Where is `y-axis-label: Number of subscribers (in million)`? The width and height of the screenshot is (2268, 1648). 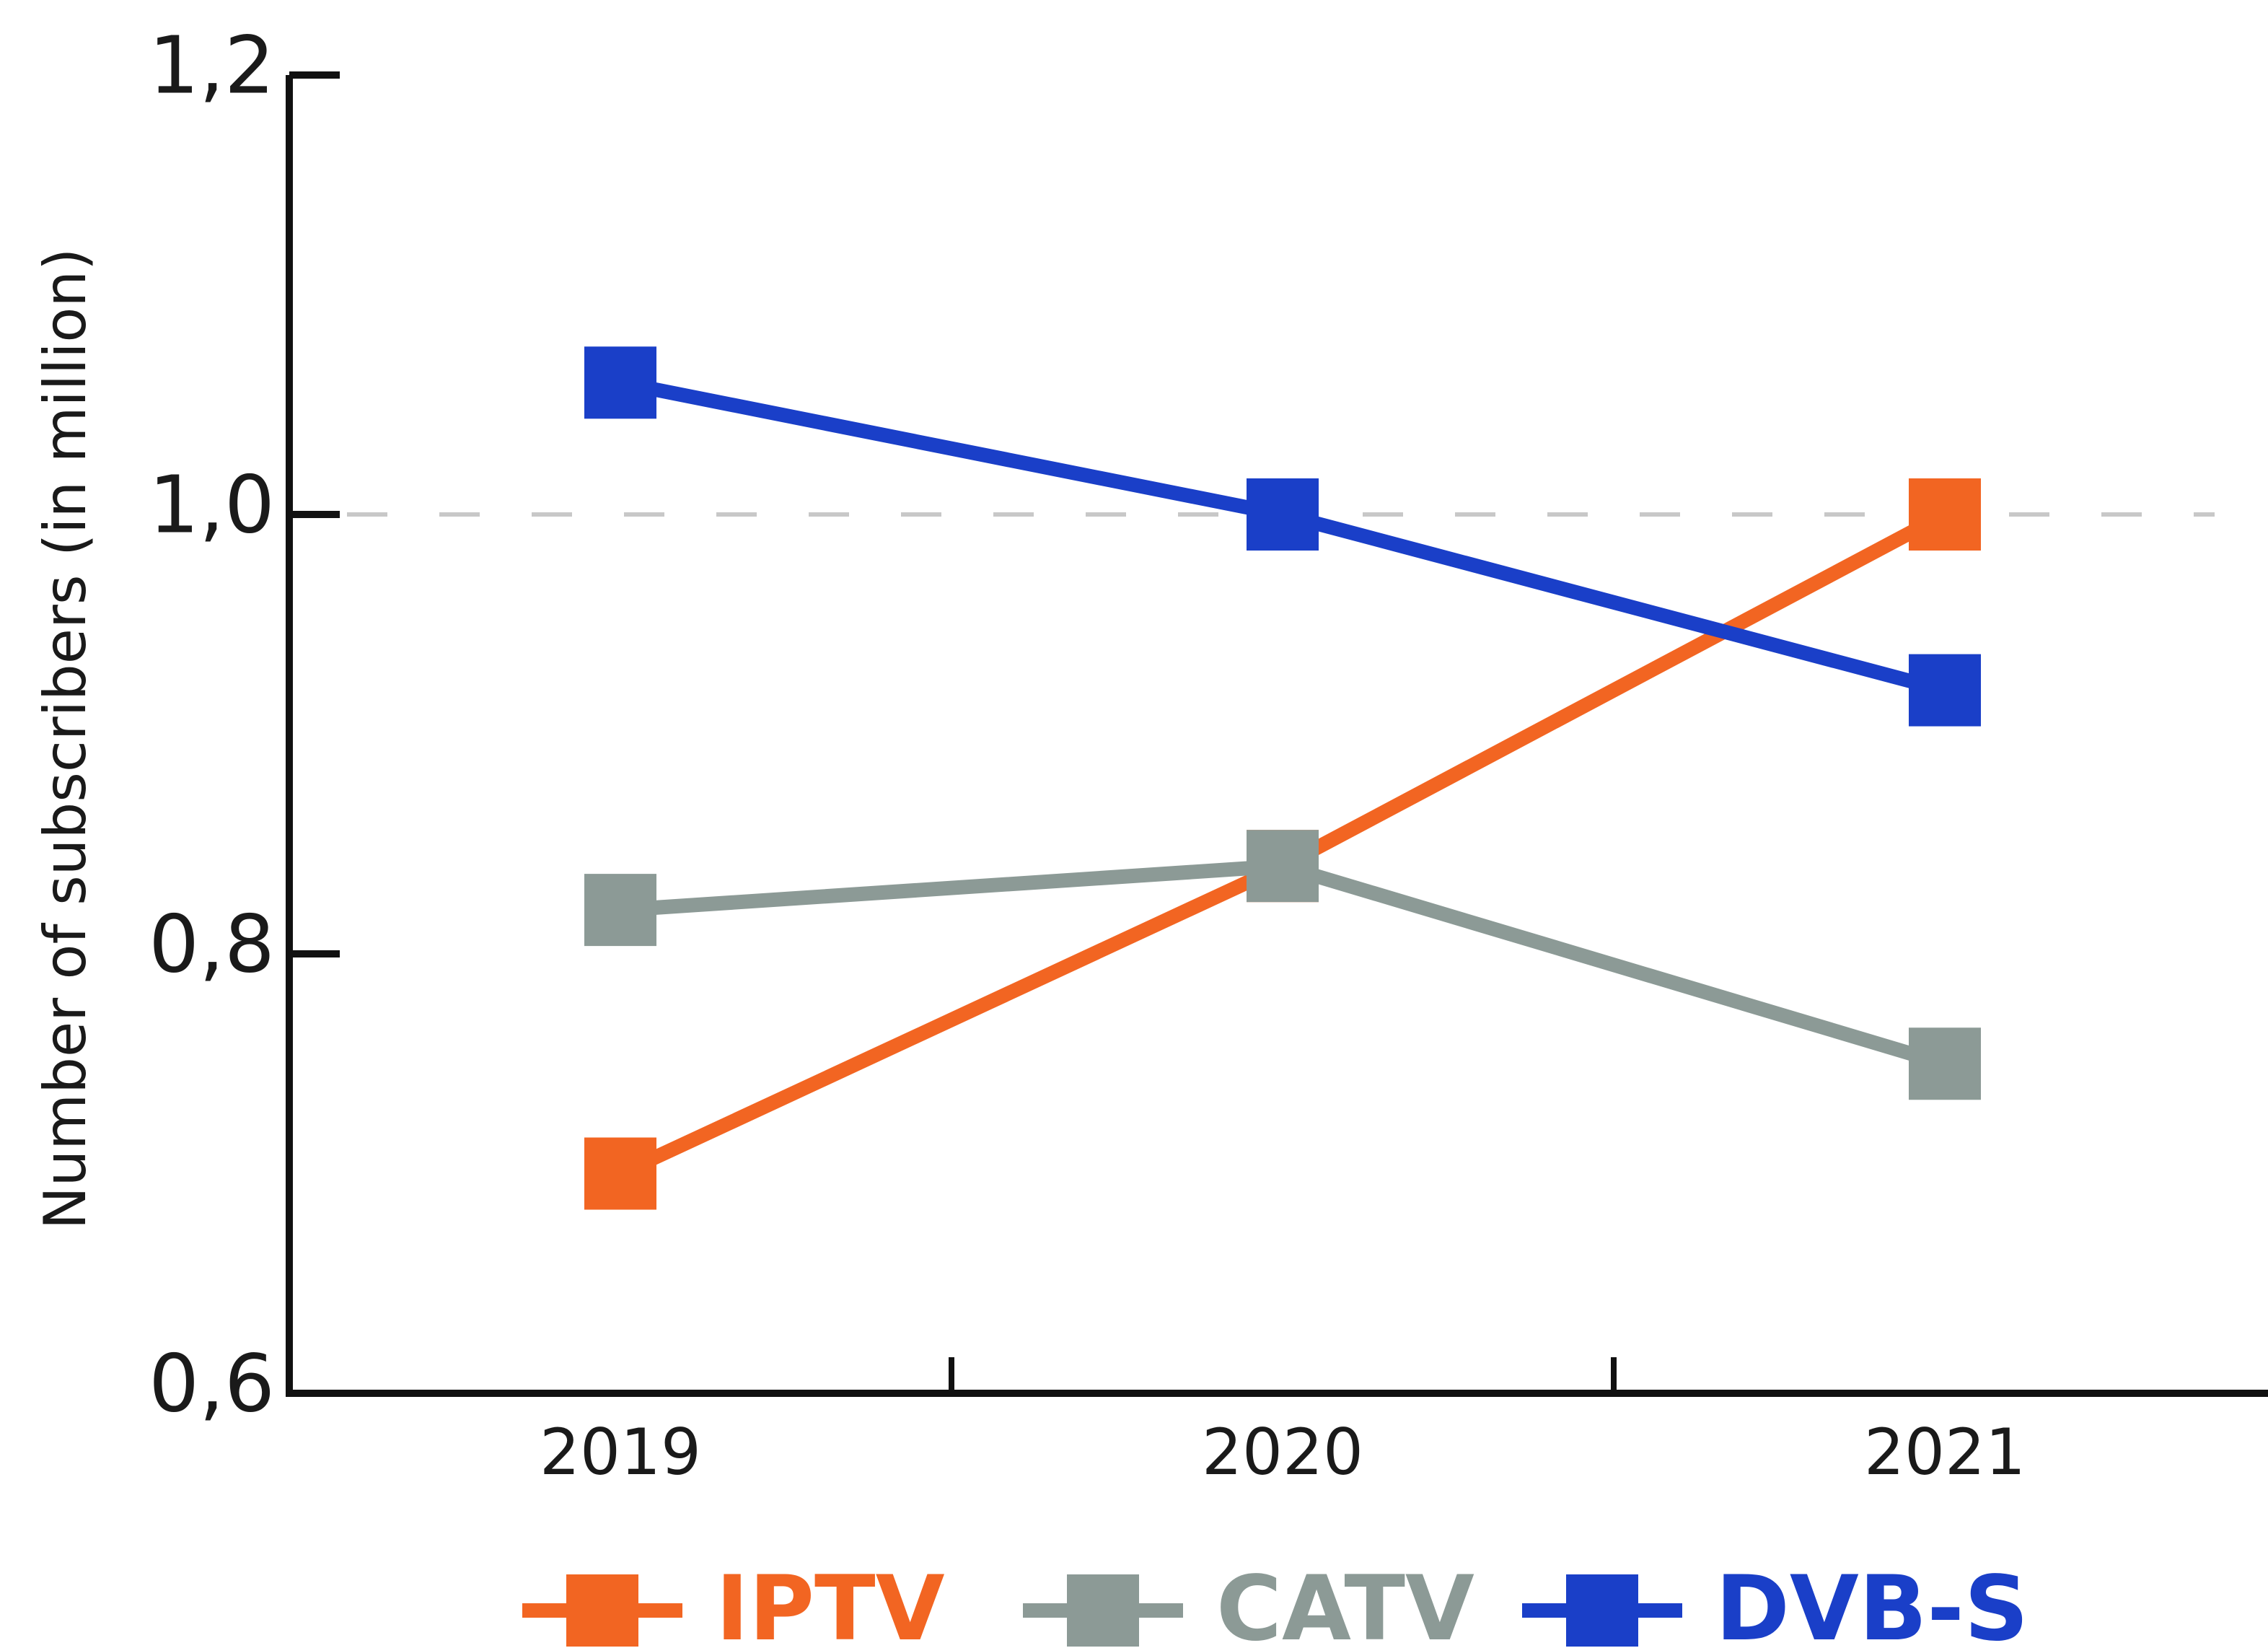 y-axis-label: Number of subscribers (in million) is located at coordinates (65, 739).